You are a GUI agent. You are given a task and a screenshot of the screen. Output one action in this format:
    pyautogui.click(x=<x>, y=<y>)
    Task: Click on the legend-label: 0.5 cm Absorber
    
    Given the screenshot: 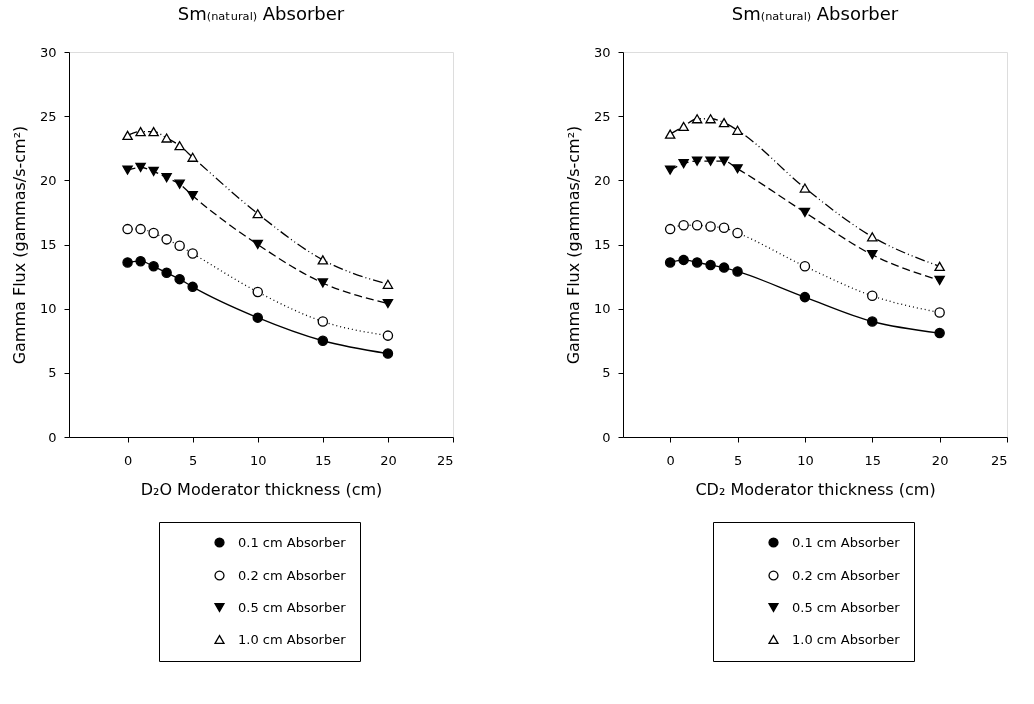 What is the action you would take?
    pyautogui.click(x=846, y=607)
    